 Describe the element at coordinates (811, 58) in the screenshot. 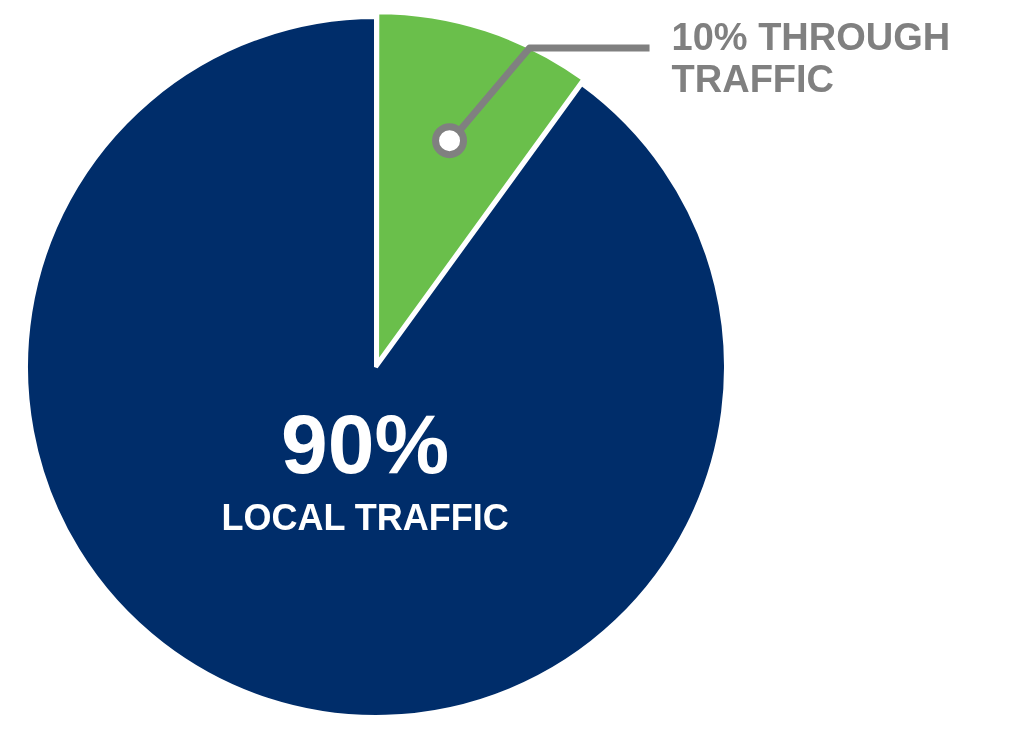

I see `slice-label: 10% THROUGH TRAFFIC` at that location.